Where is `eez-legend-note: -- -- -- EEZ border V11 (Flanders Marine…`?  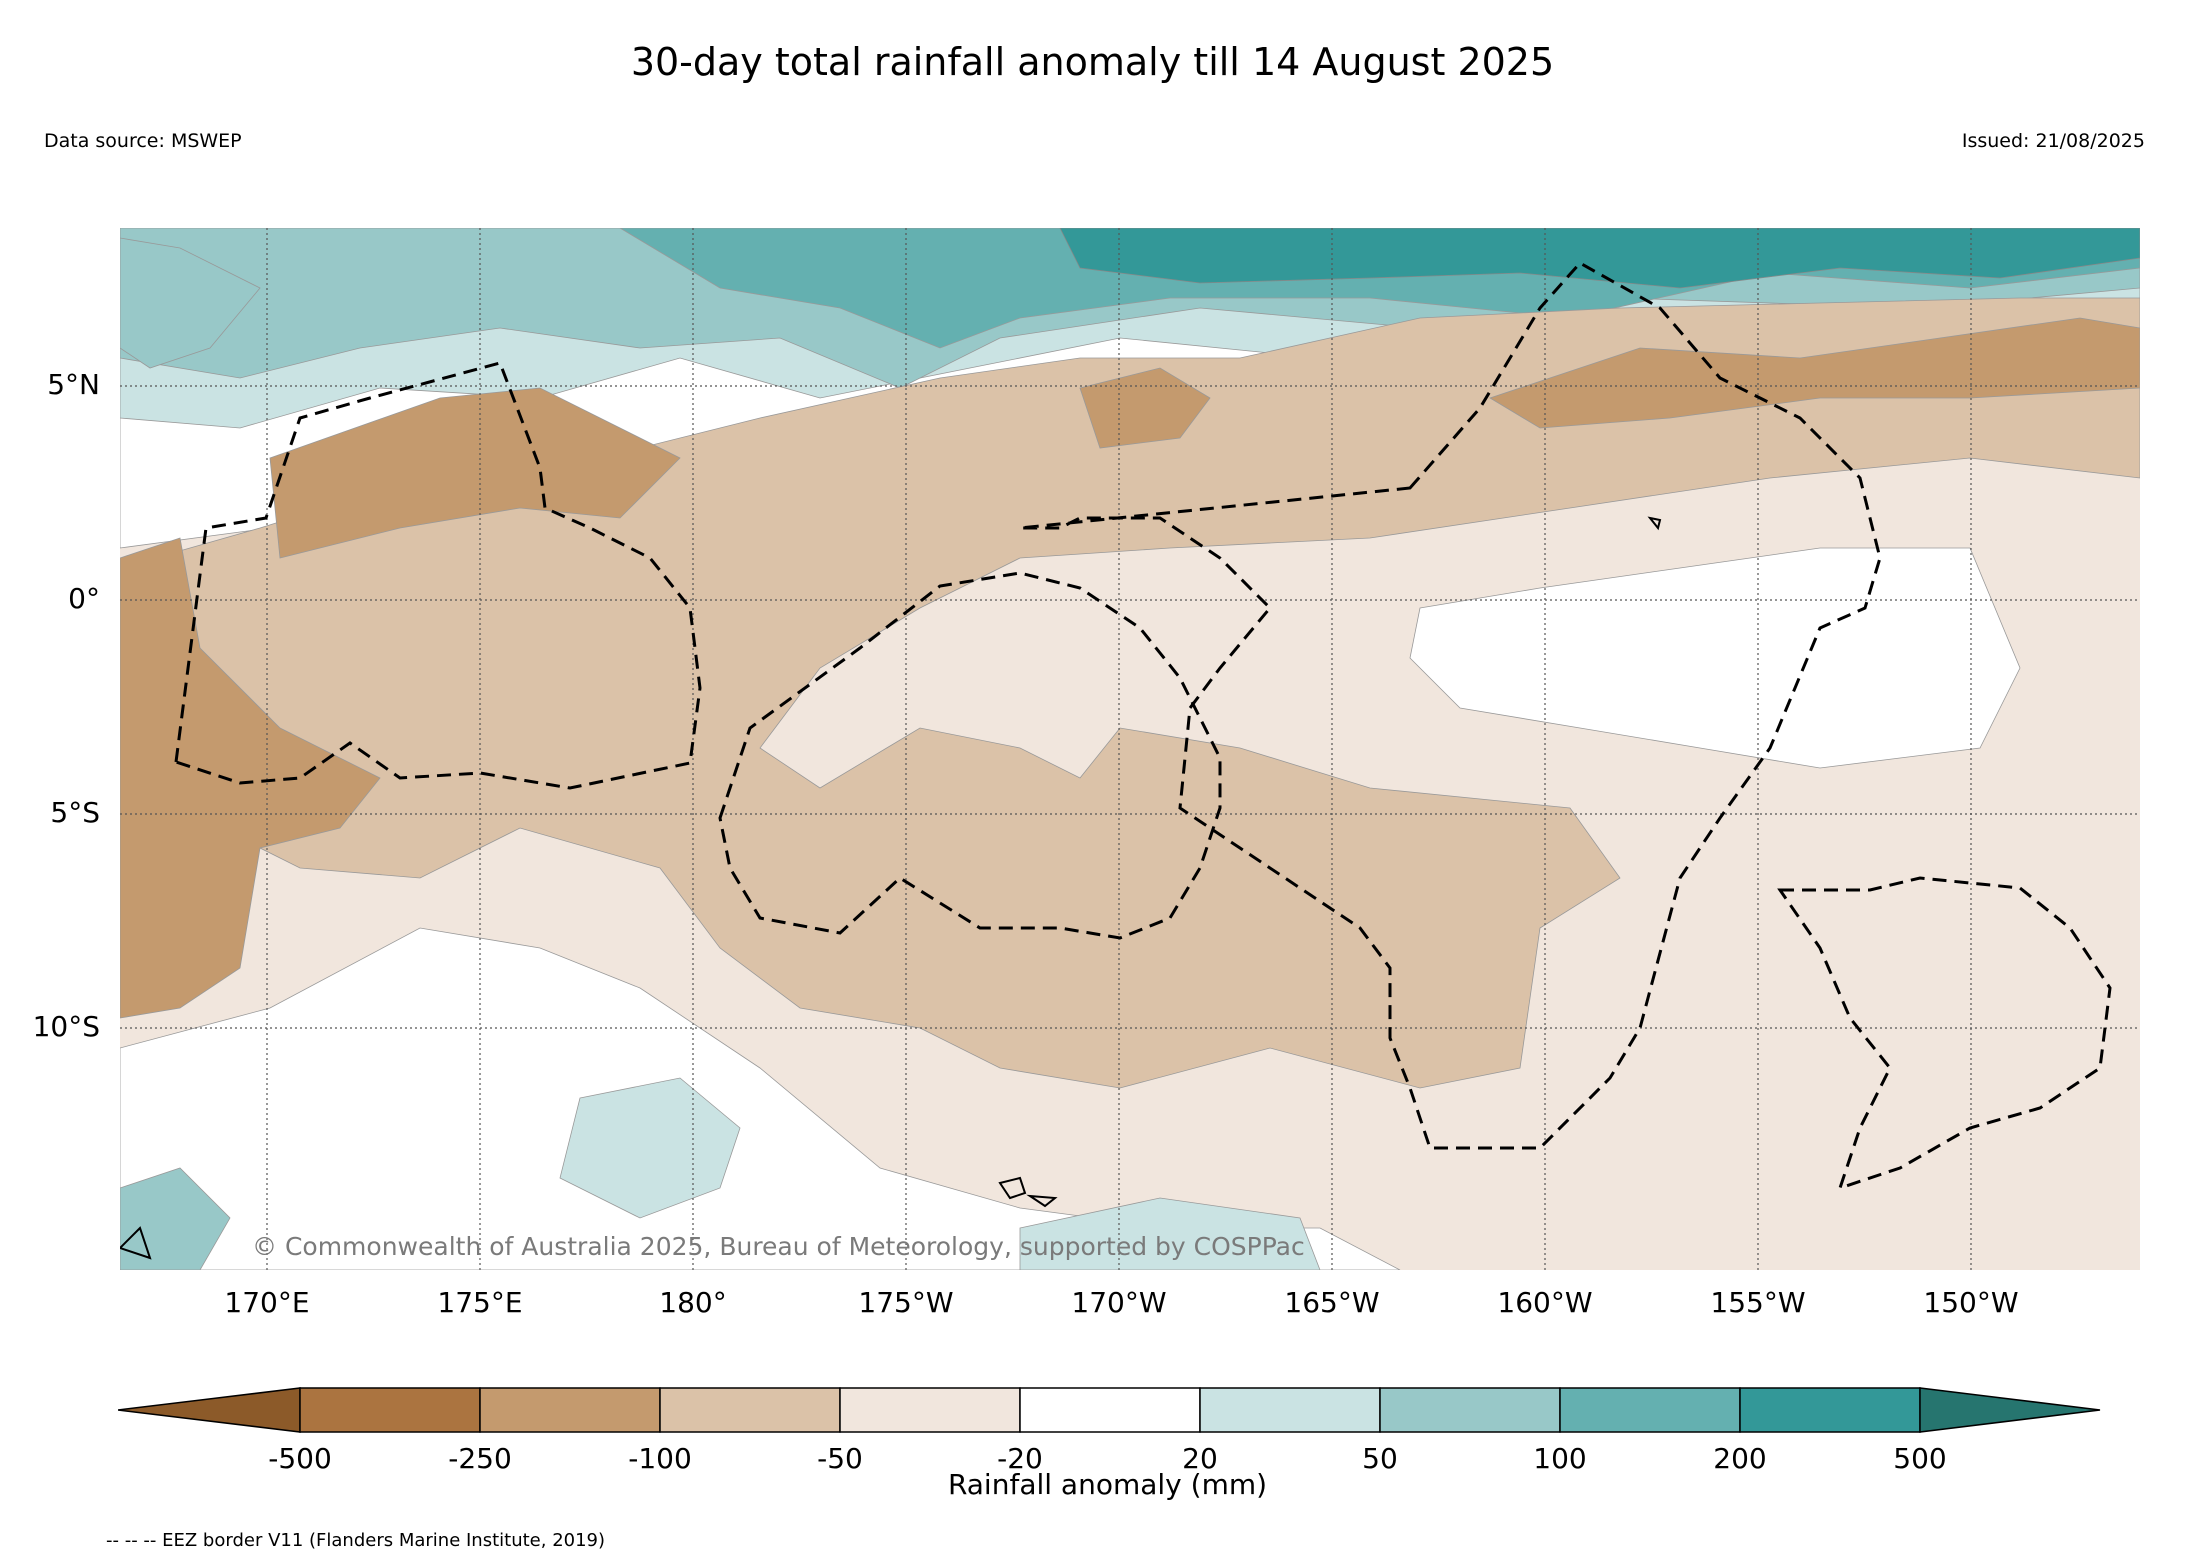 eez-legend-note: -- -- -- EEZ border V11 (Flanders Marine… is located at coordinates (356, 1540).